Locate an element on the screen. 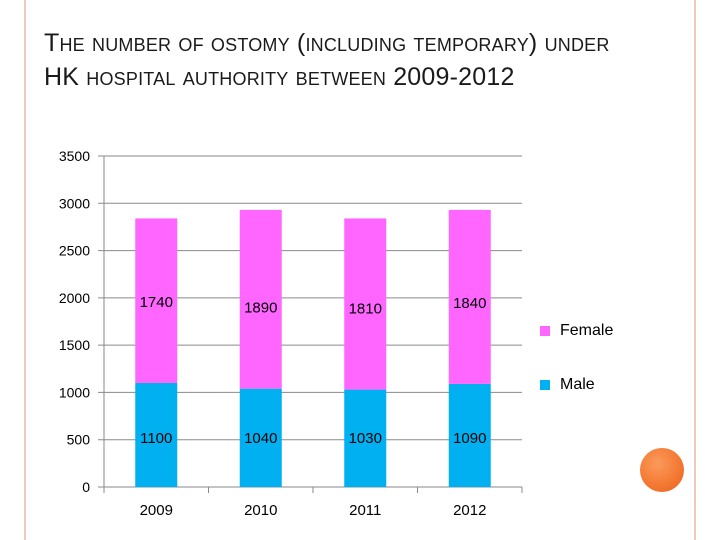 The height and width of the screenshot is (540, 720). bar-male-2009 is located at coordinates (156, 434).